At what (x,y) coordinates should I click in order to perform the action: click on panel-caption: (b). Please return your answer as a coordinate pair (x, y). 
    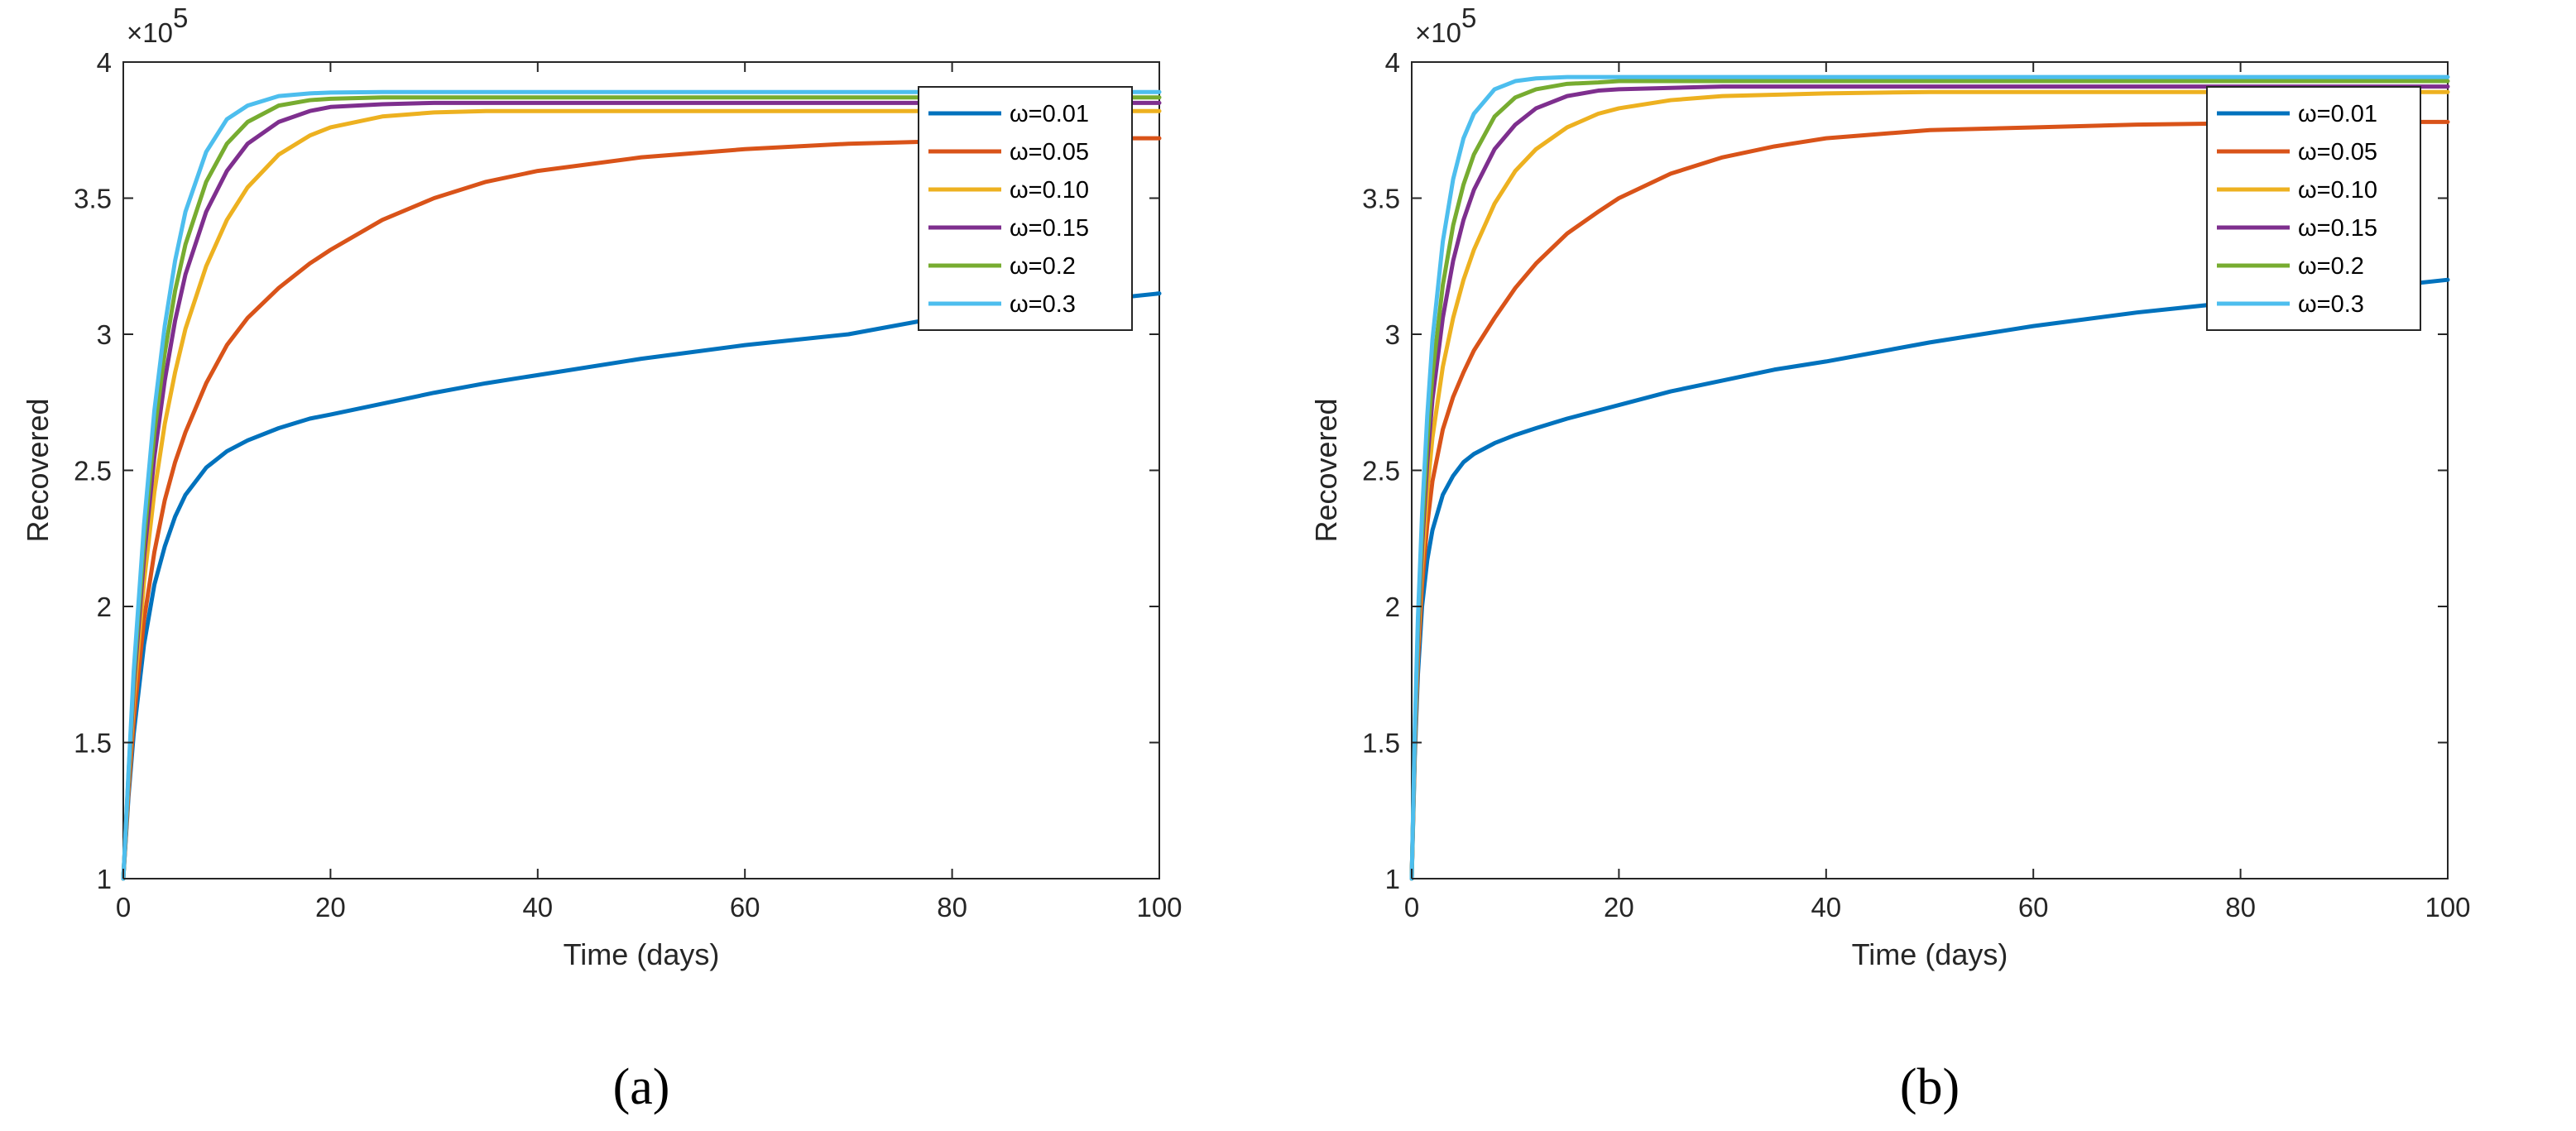
    Looking at the image, I should click on (1930, 1087).